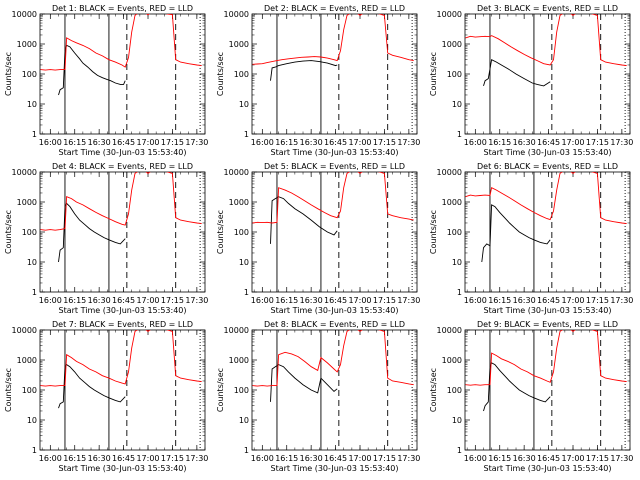 This screenshot has width=640, height=480. Describe the element at coordinates (122, 8) in the screenshot. I see `panel-title: Det 1: BLACK = Events, RED = LLD` at that location.